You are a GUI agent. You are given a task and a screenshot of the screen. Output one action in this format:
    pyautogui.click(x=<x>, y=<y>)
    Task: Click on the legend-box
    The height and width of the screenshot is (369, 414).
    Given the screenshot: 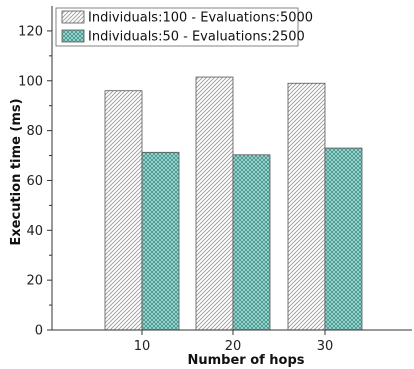 What is the action you would take?
    pyautogui.click(x=177, y=27)
    